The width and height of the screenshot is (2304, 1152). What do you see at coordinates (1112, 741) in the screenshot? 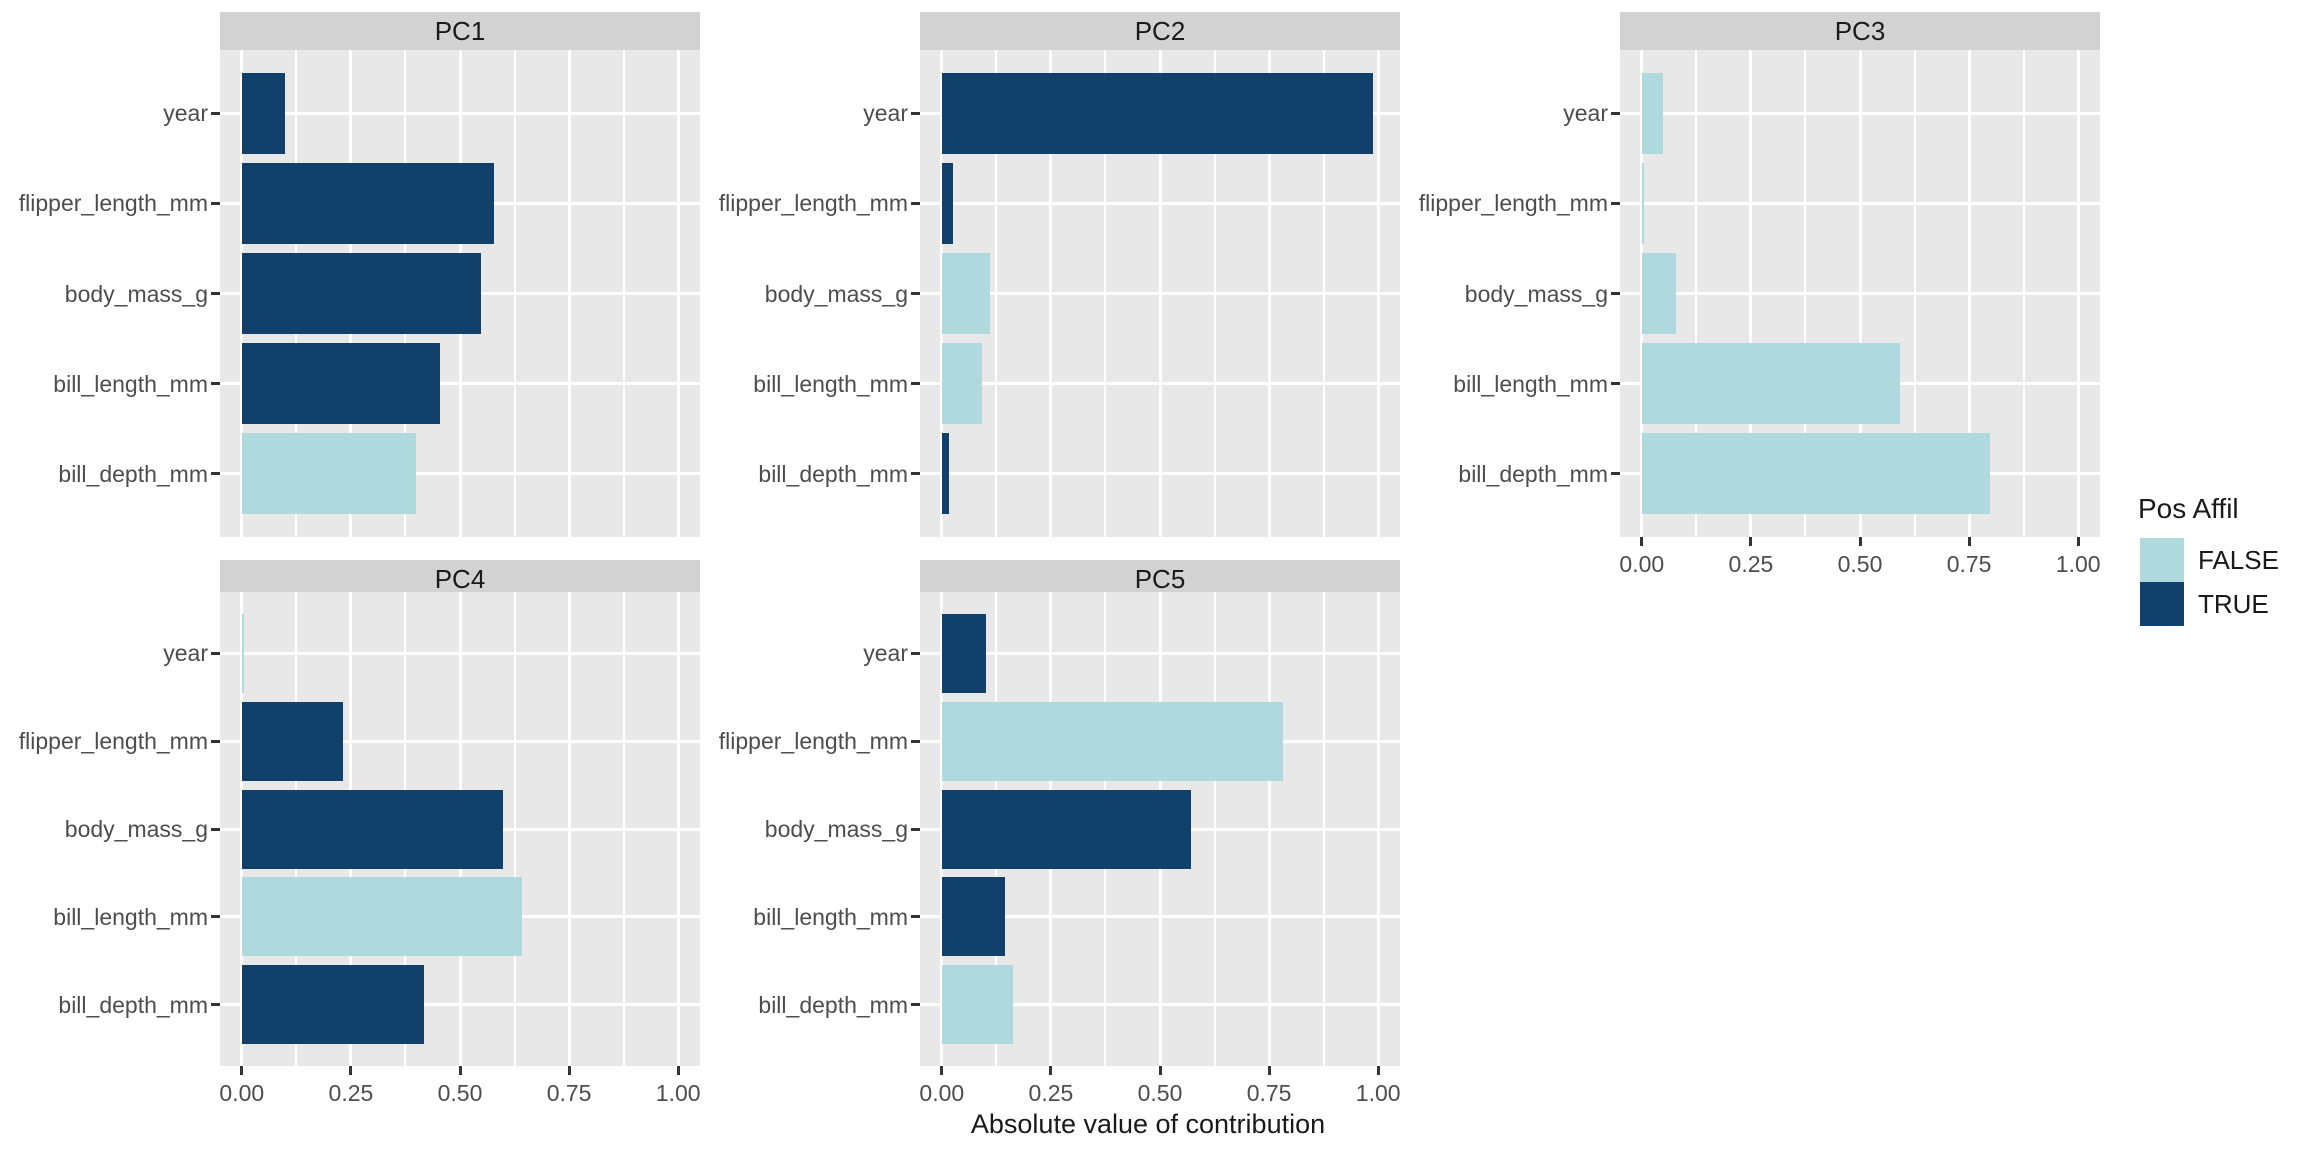
I see `bar-flipper_length_mm-pc5` at bounding box center [1112, 741].